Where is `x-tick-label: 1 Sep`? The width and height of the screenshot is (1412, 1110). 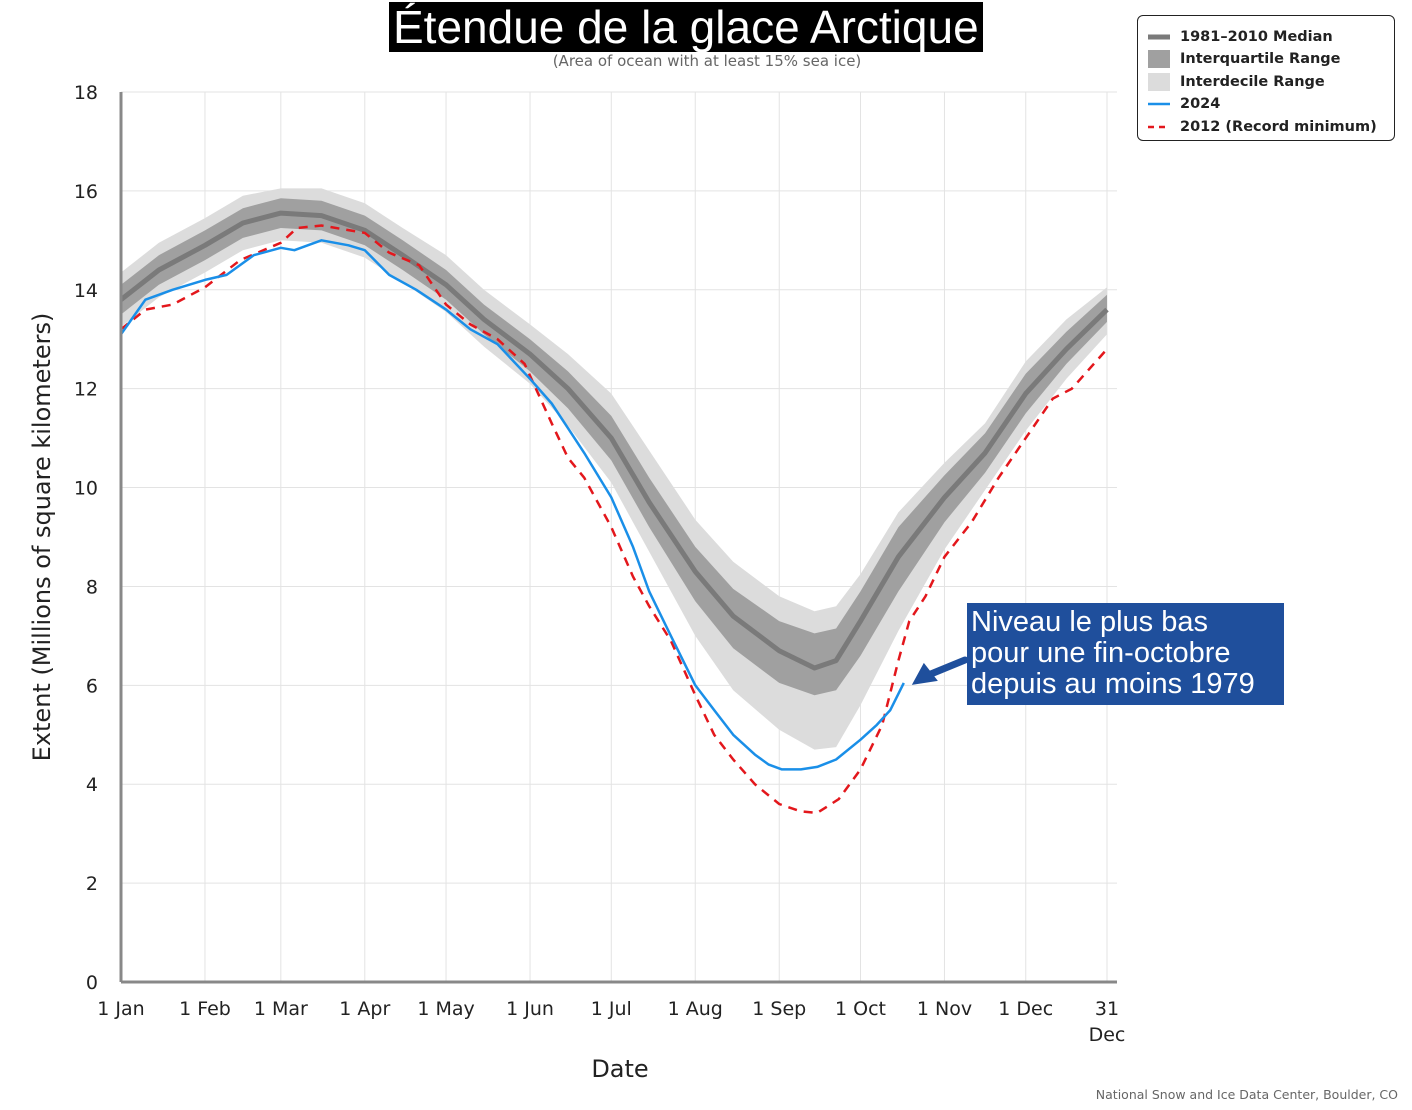 x-tick-label: 1 Sep is located at coordinates (779, 1009).